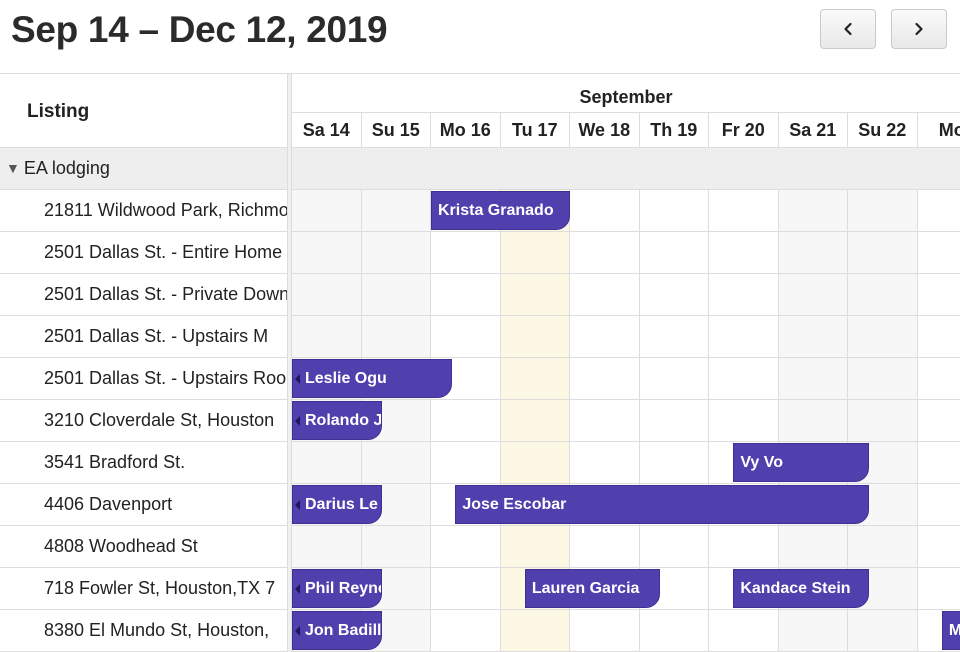 This screenshot has height=652, width=960. What do you see at coordinates (626, 97) in the screenshot?
I see `month-label: September` at bounding box center [626, 97].